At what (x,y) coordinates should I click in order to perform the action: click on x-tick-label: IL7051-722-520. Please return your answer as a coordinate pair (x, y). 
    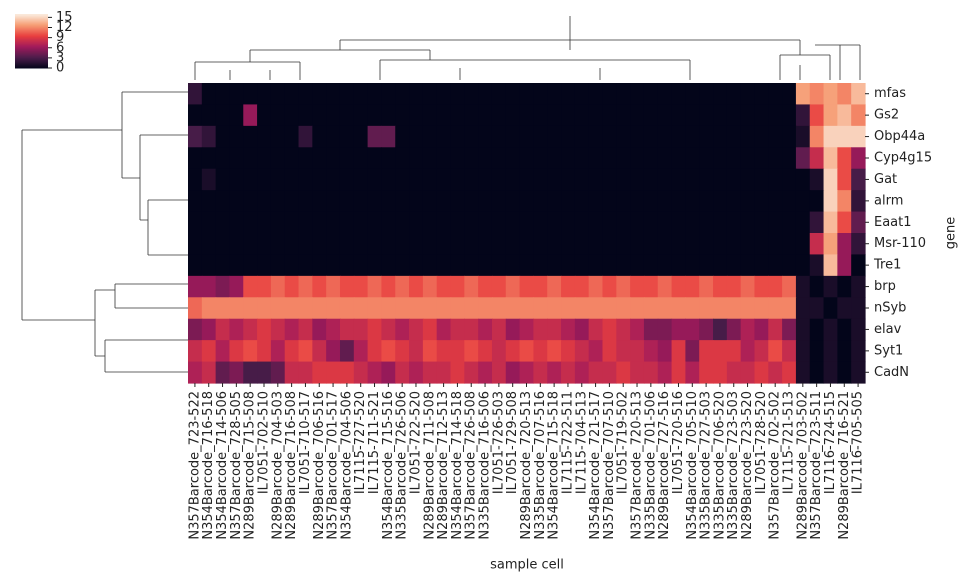
    Looking at the image, I should click on (415, 442).